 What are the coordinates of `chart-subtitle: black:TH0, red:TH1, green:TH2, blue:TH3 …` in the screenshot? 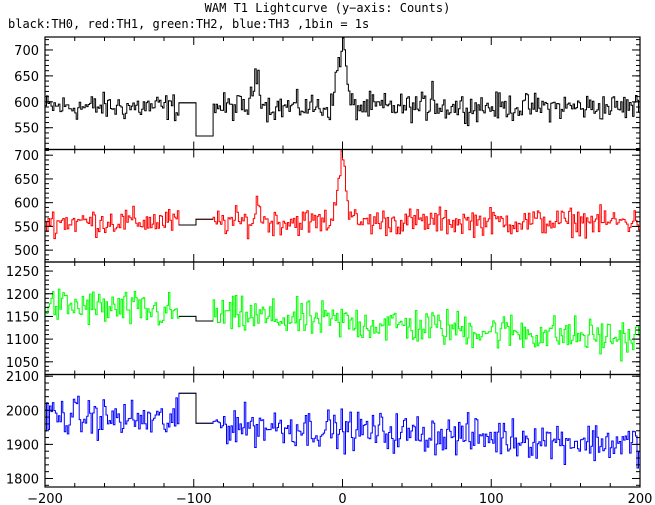 It's located at (189, 24).